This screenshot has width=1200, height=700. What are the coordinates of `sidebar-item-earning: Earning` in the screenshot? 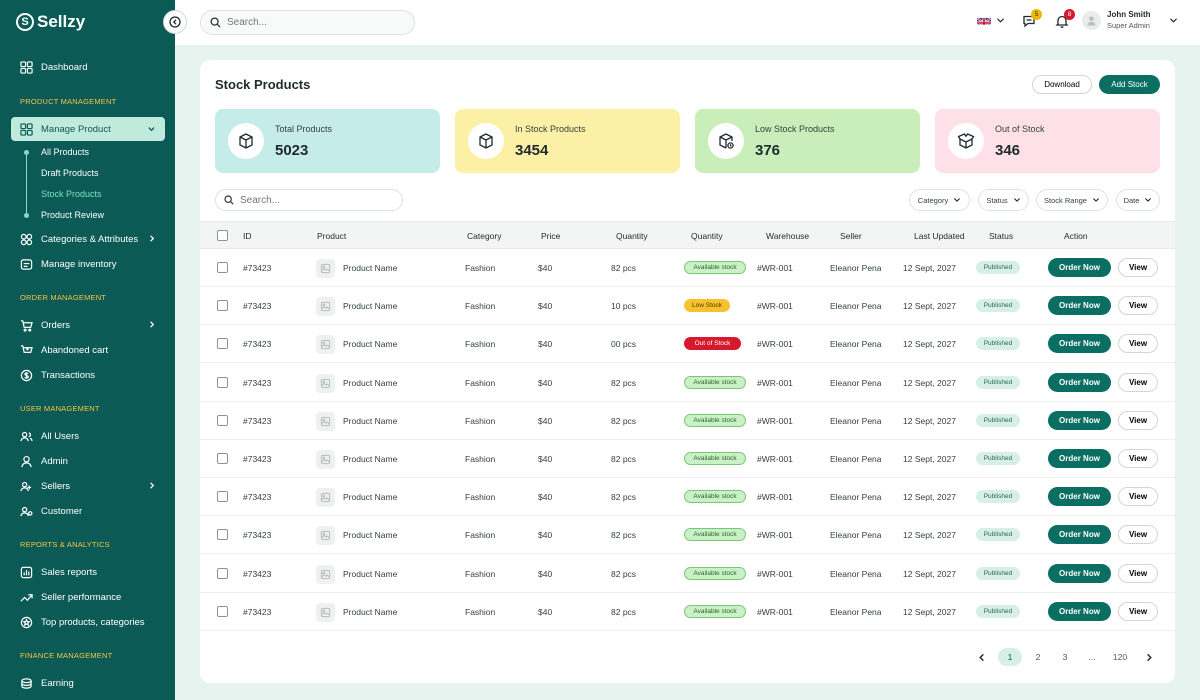 It's located at (88, 683).